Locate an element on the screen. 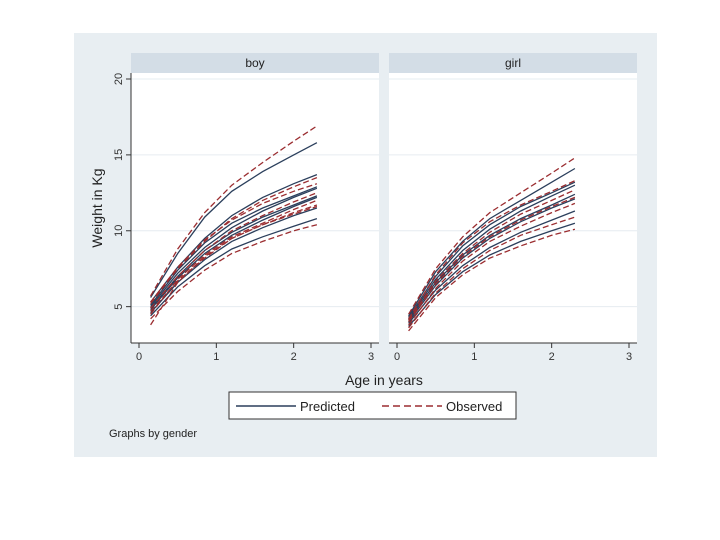 The width and height of the screenshot is (720, 540). grid-girl is located at coordinates (513, 193).